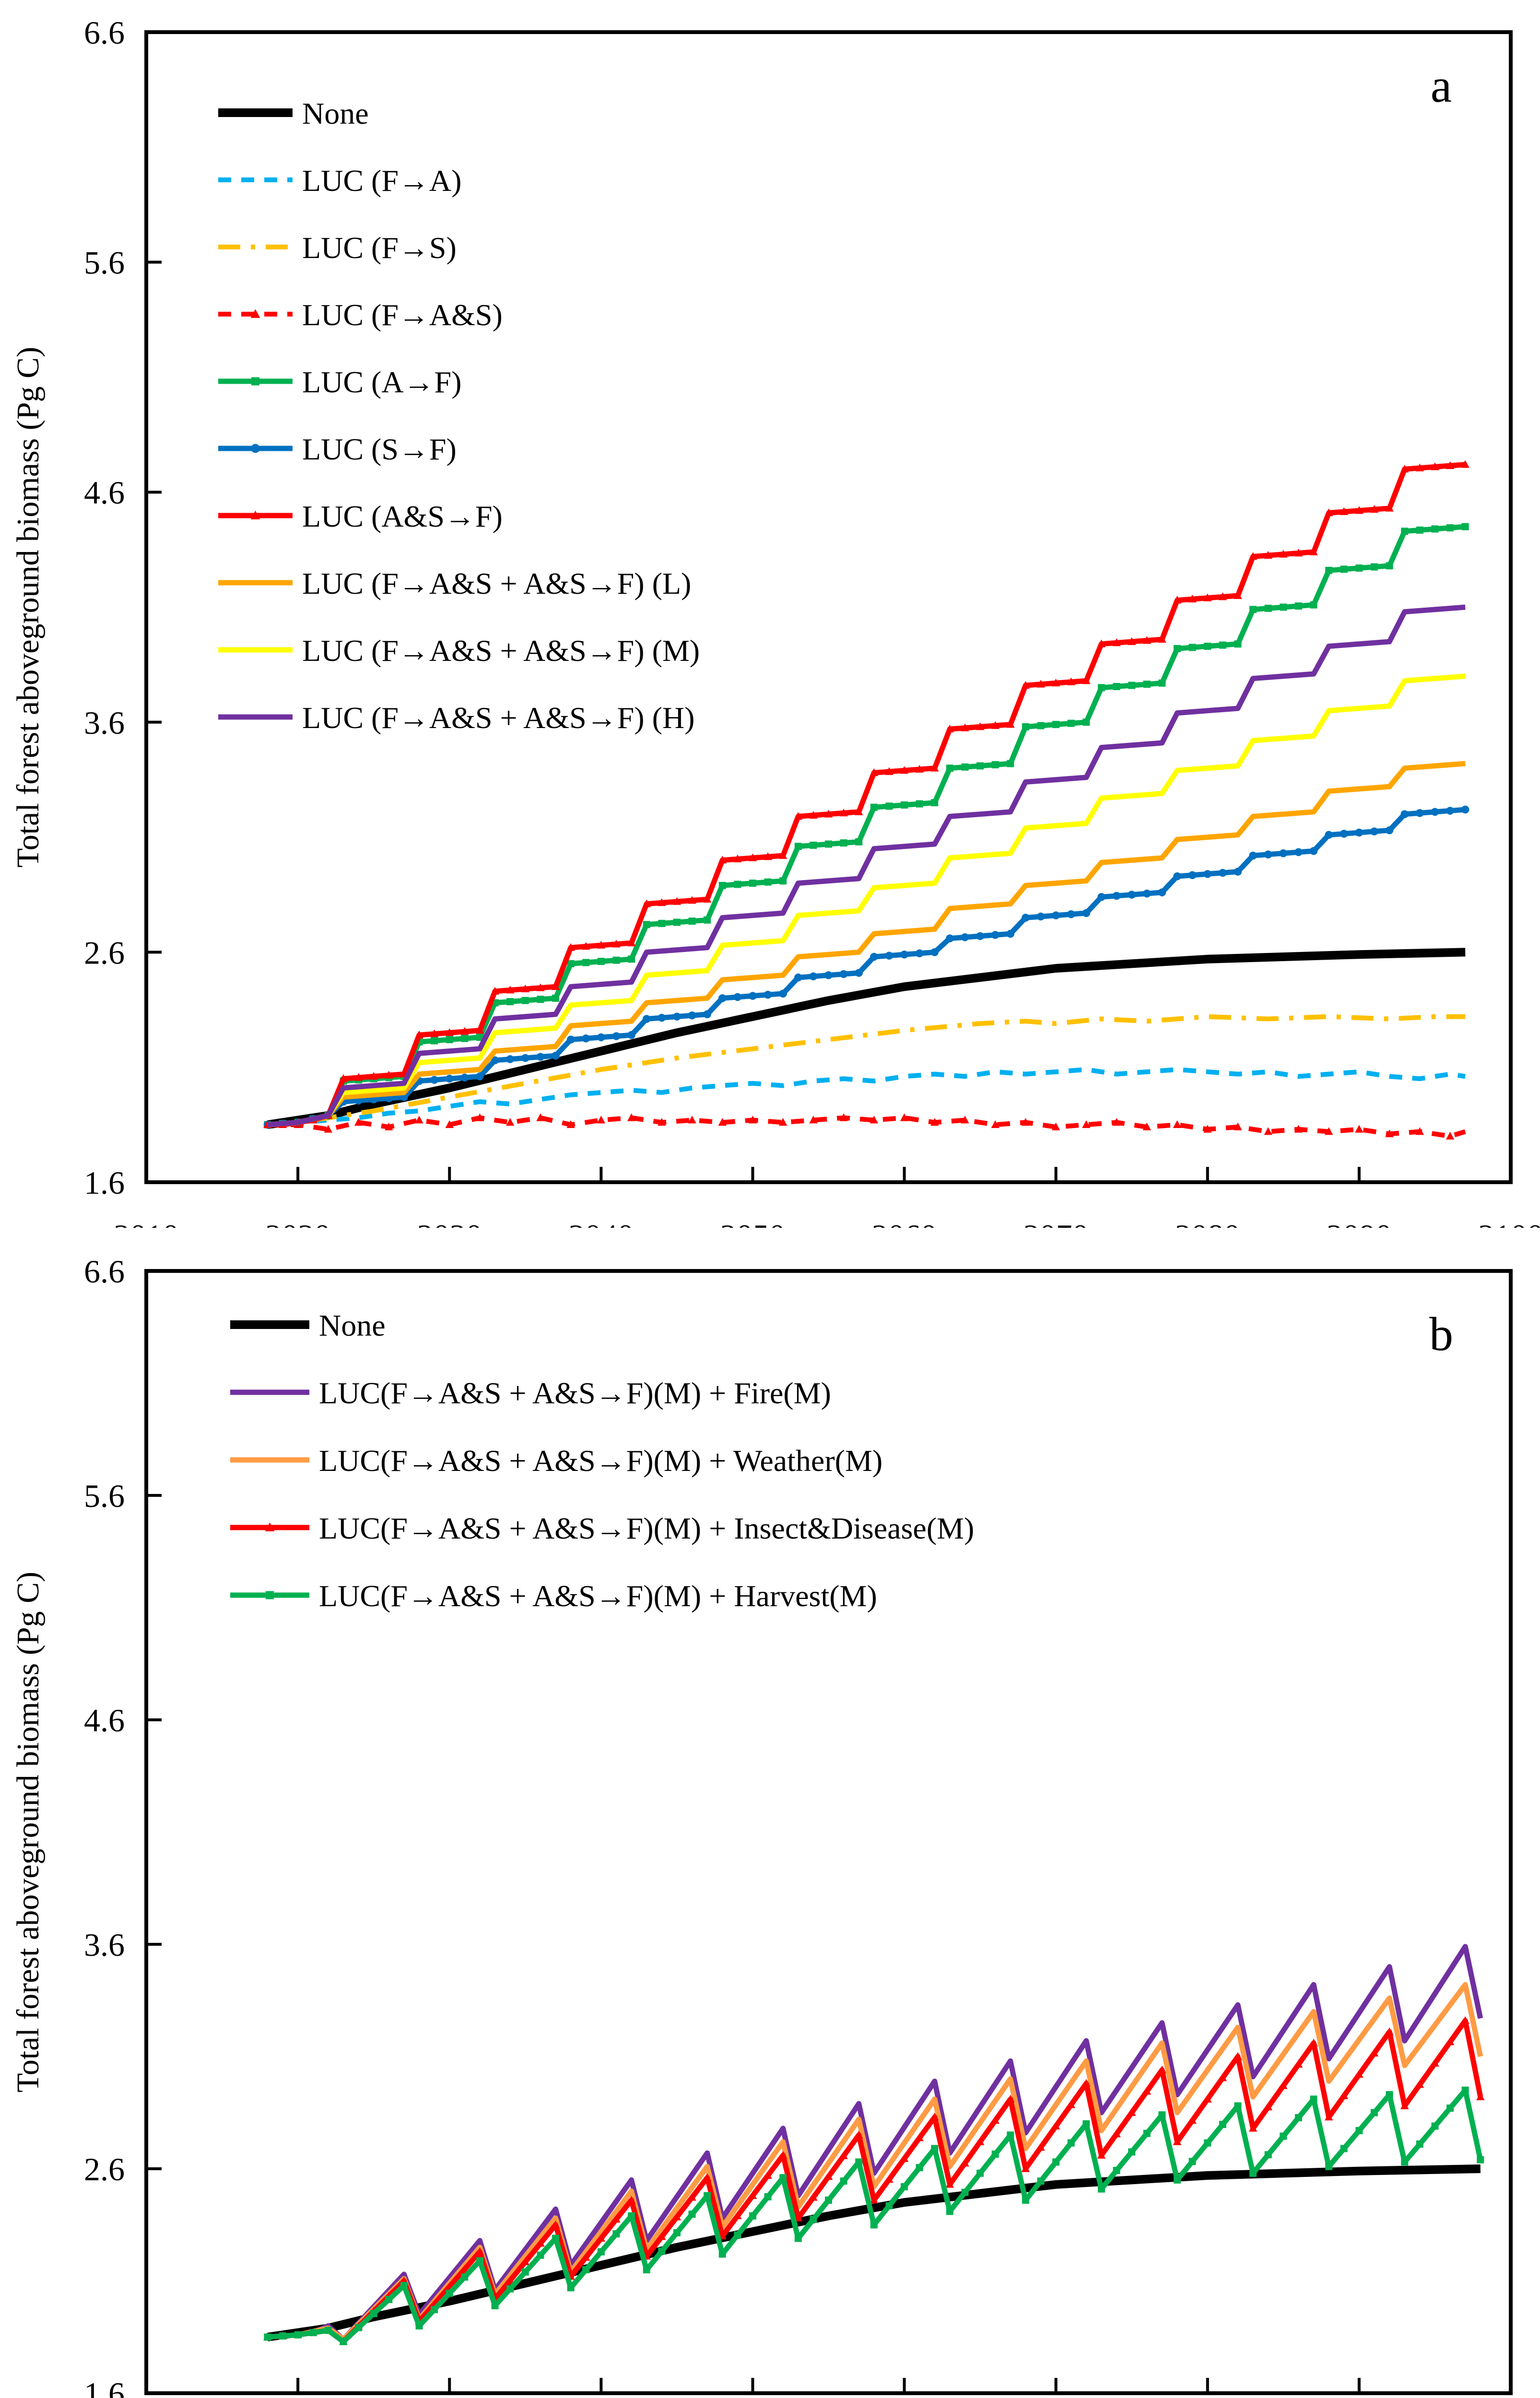 This screenshot has width=1540, height=2398. What do you see at coordinates (104, 953) in the screenshot?
I see `y-tick-label: 2.6` at bounding box center [104, 953].